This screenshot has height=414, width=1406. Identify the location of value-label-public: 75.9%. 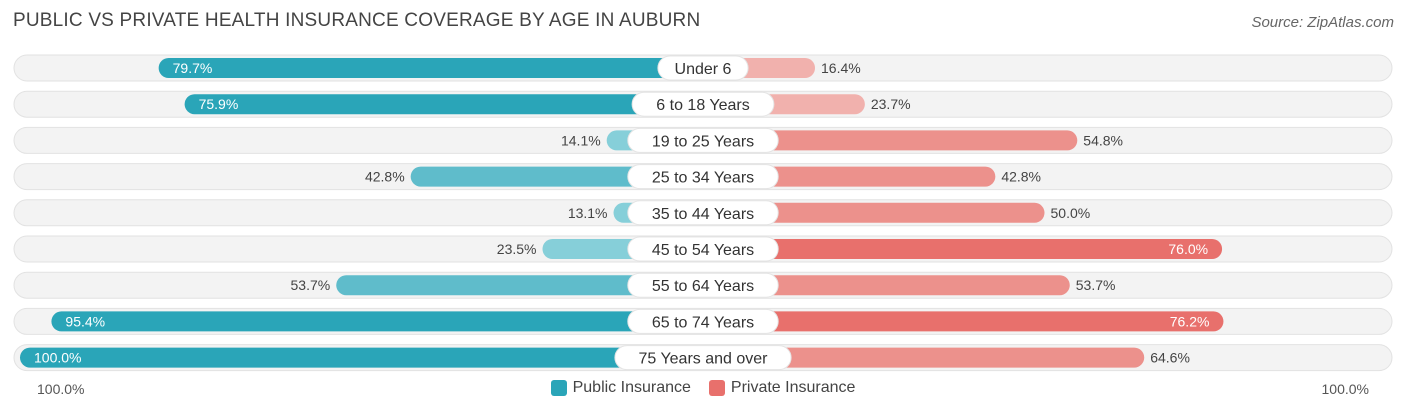
(219, 104).